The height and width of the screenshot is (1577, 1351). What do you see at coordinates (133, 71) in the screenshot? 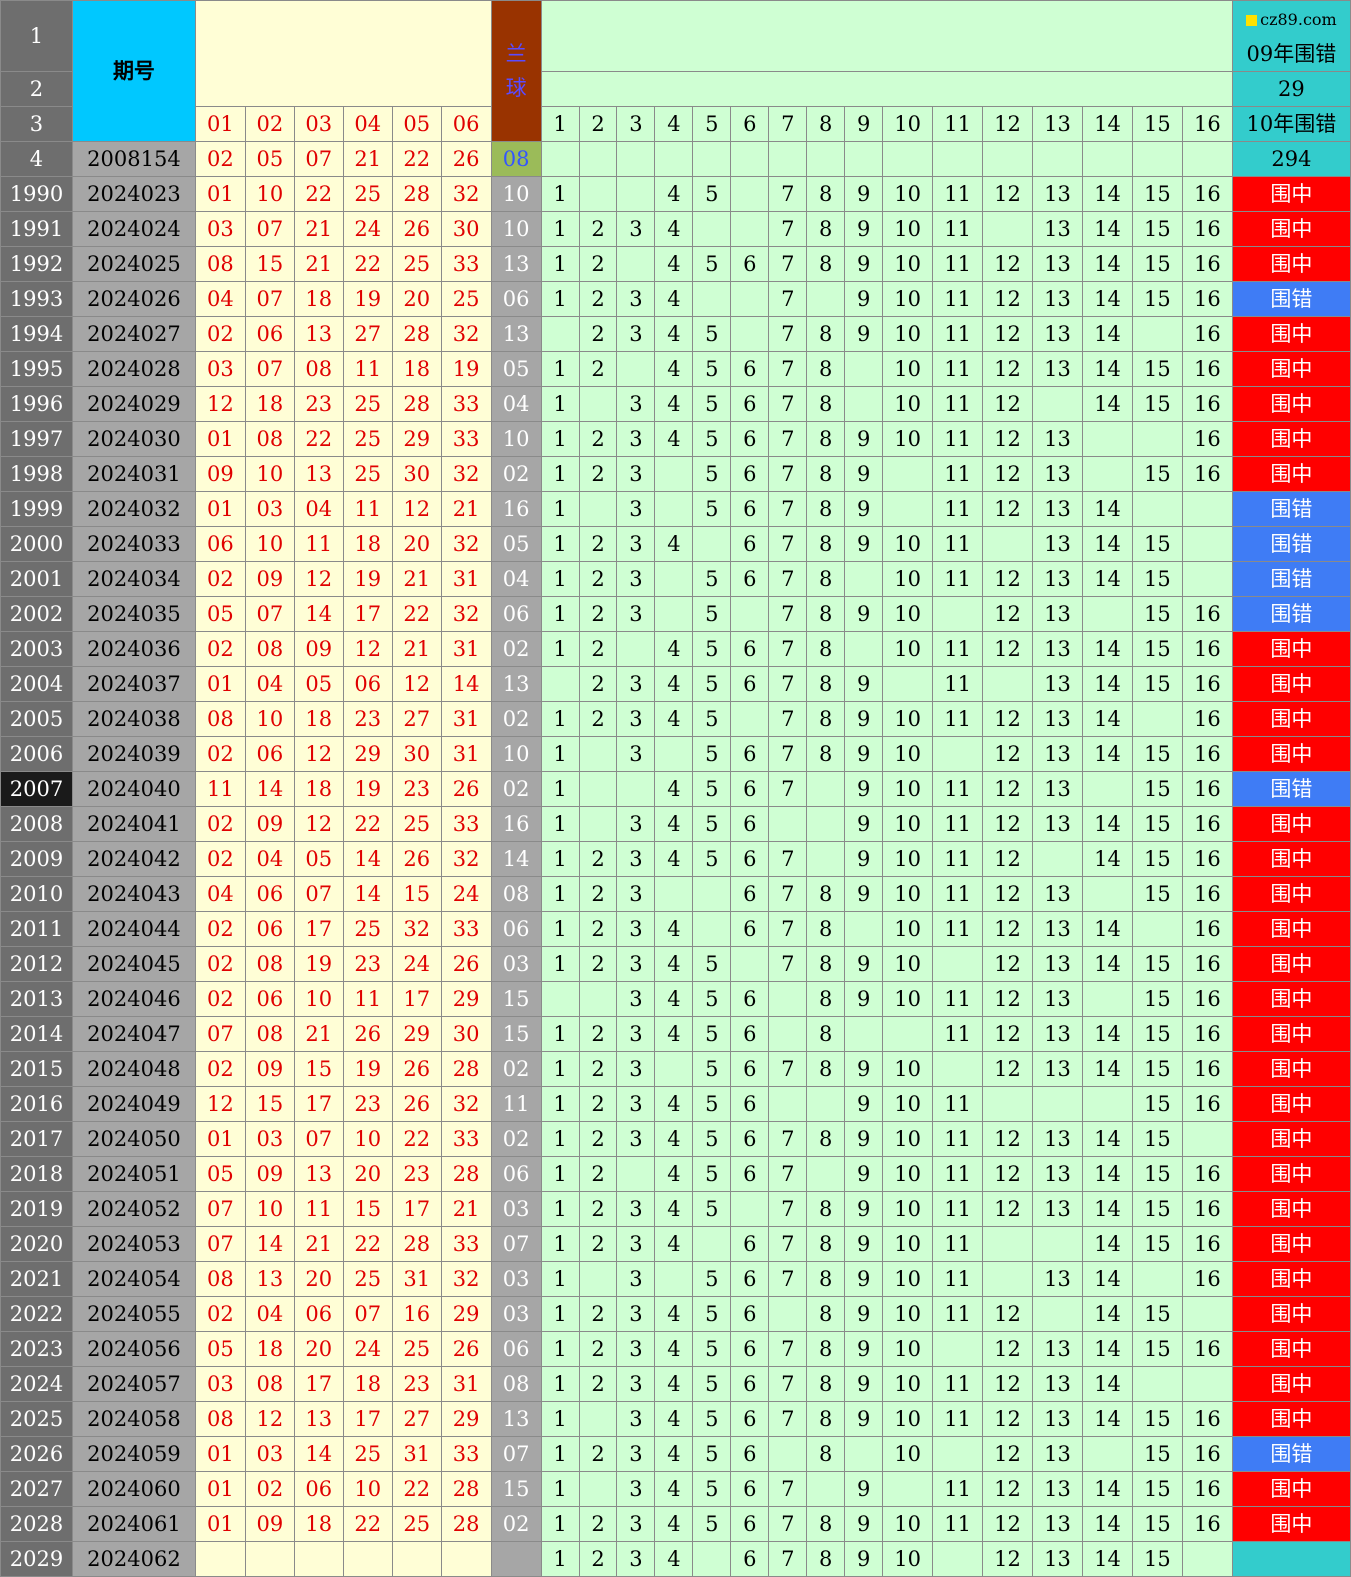
I see `issue-column-header: 期号` at bounding box center [133, 71].